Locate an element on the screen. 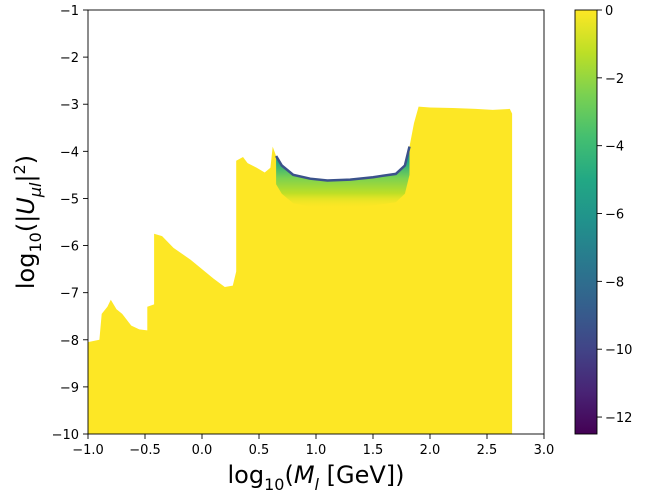  y-tick-label: −3 is located at coordinates (69, 105).